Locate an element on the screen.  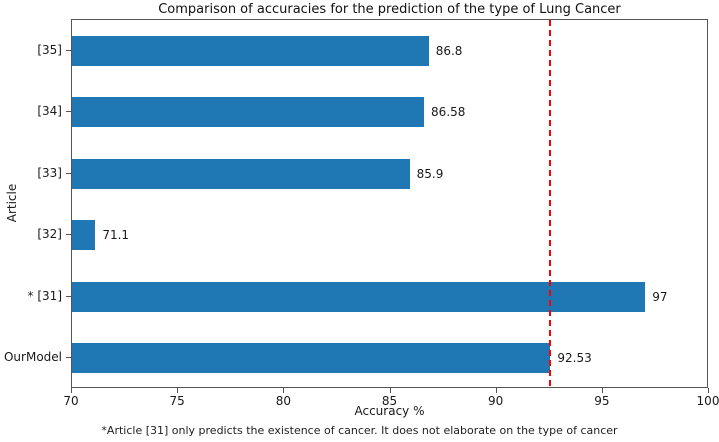
bar-value-label: 92.53 is located at coordinates (574, 358).